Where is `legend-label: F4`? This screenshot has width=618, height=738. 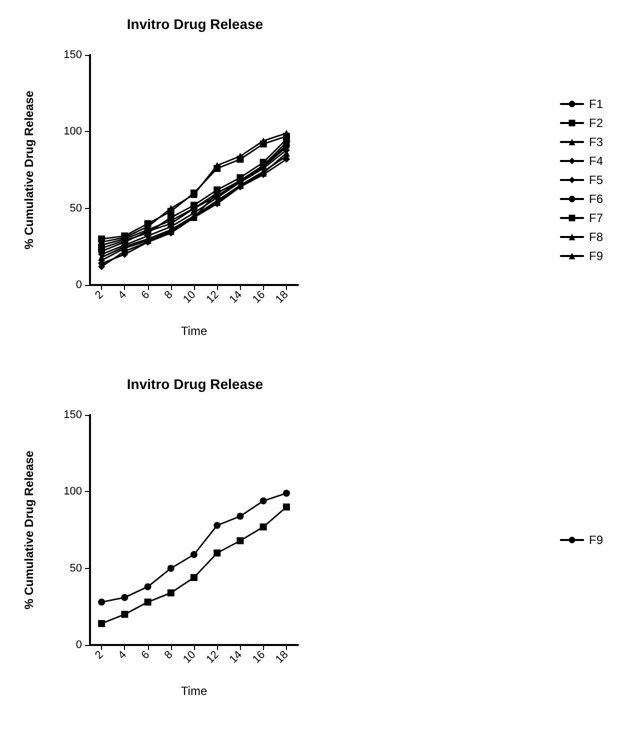
legend-label: F4 is located at coordinates (596, 161).